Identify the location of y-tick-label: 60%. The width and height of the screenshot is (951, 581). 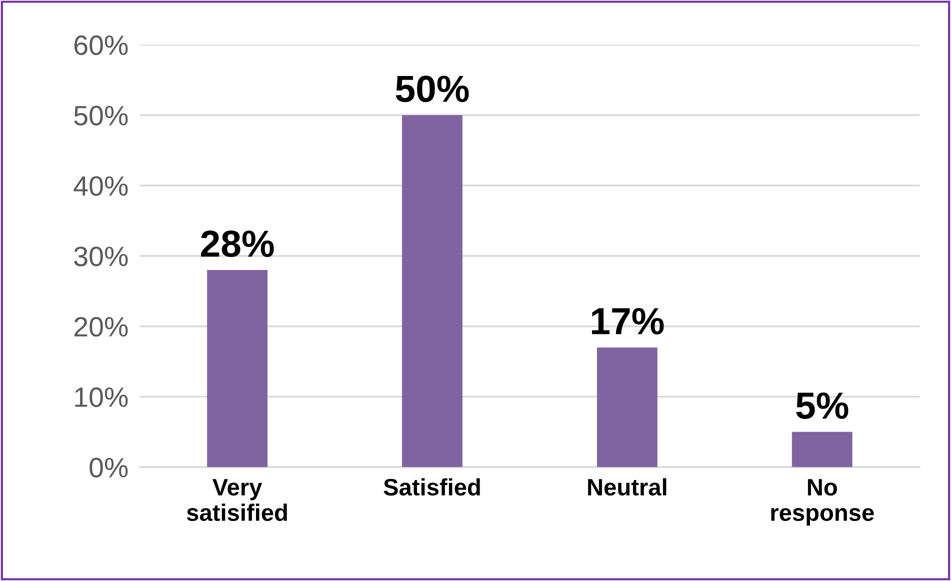
(101, 45).